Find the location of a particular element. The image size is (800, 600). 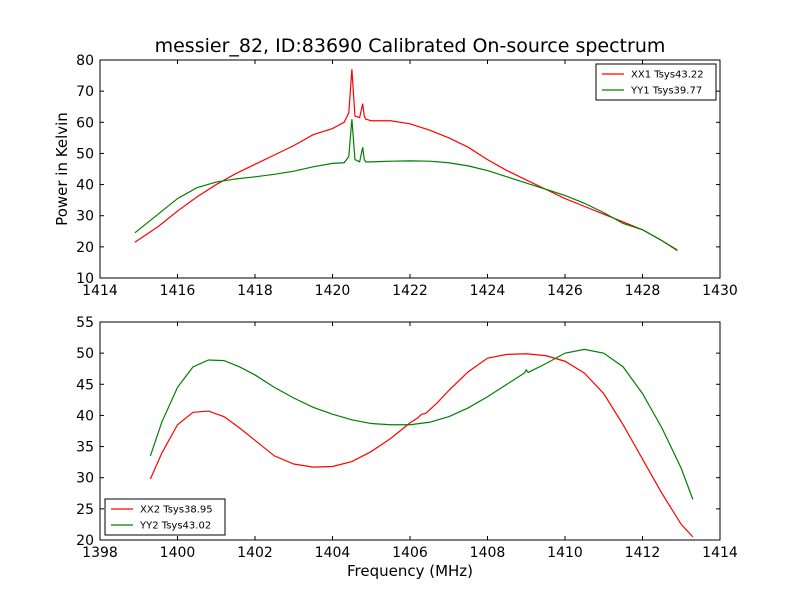

y-tick-label: 10 is located at coordinates (85, 279).